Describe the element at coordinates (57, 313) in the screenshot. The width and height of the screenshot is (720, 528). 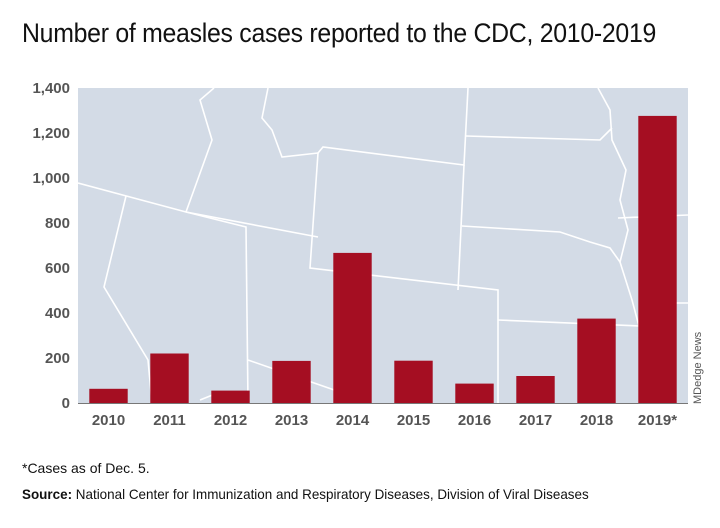
I see `y-tick-label: 400` at that location.